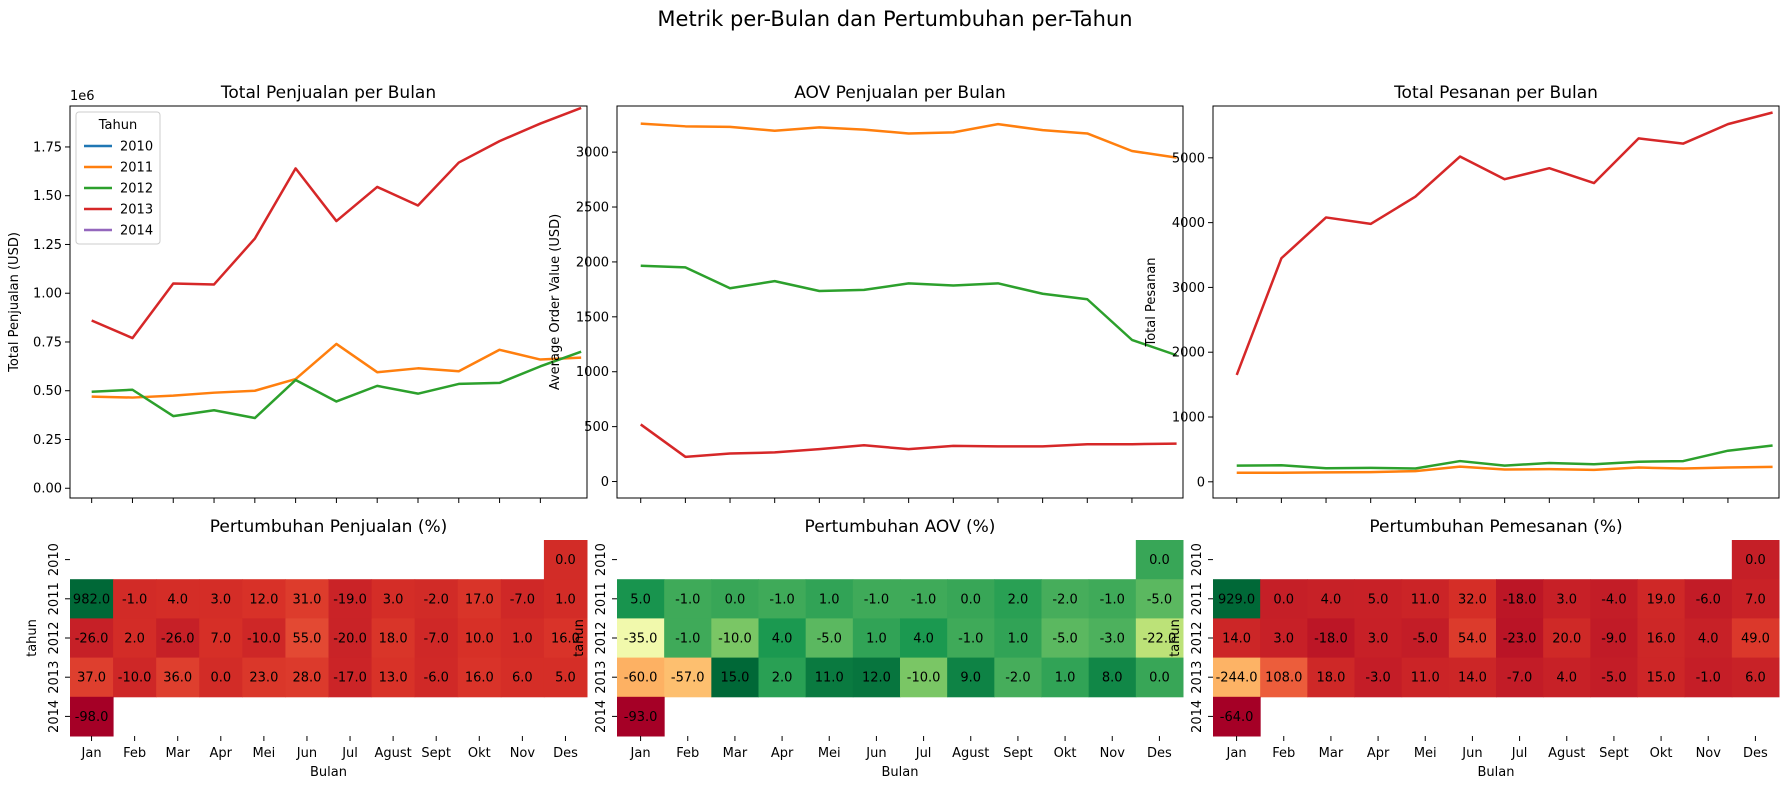 The width and height of the screenshot is (1790, 789). I want to click on heatmap-cell-label: 2.0, so click(1018, 599).